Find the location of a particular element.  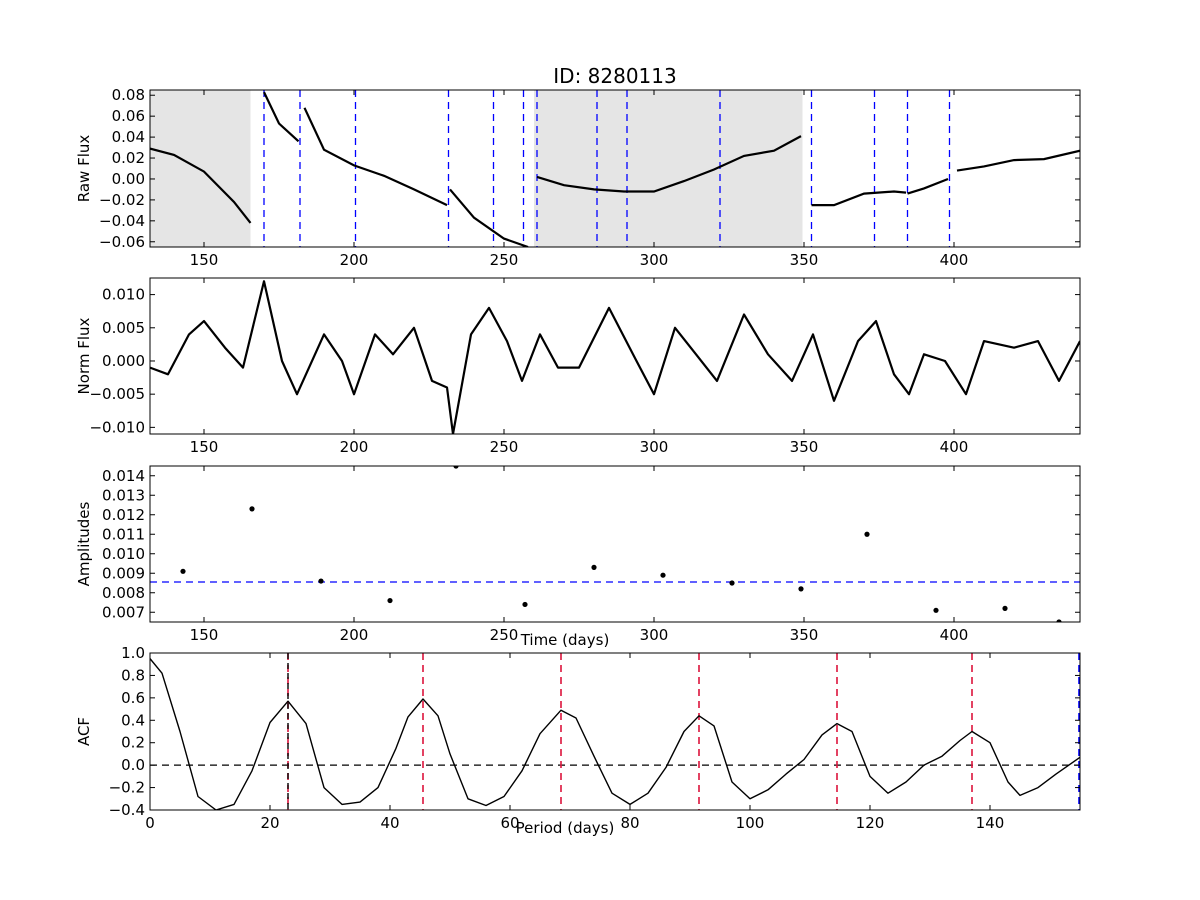

y-tick-label: 0.000 is located at coordinates (123, 361).